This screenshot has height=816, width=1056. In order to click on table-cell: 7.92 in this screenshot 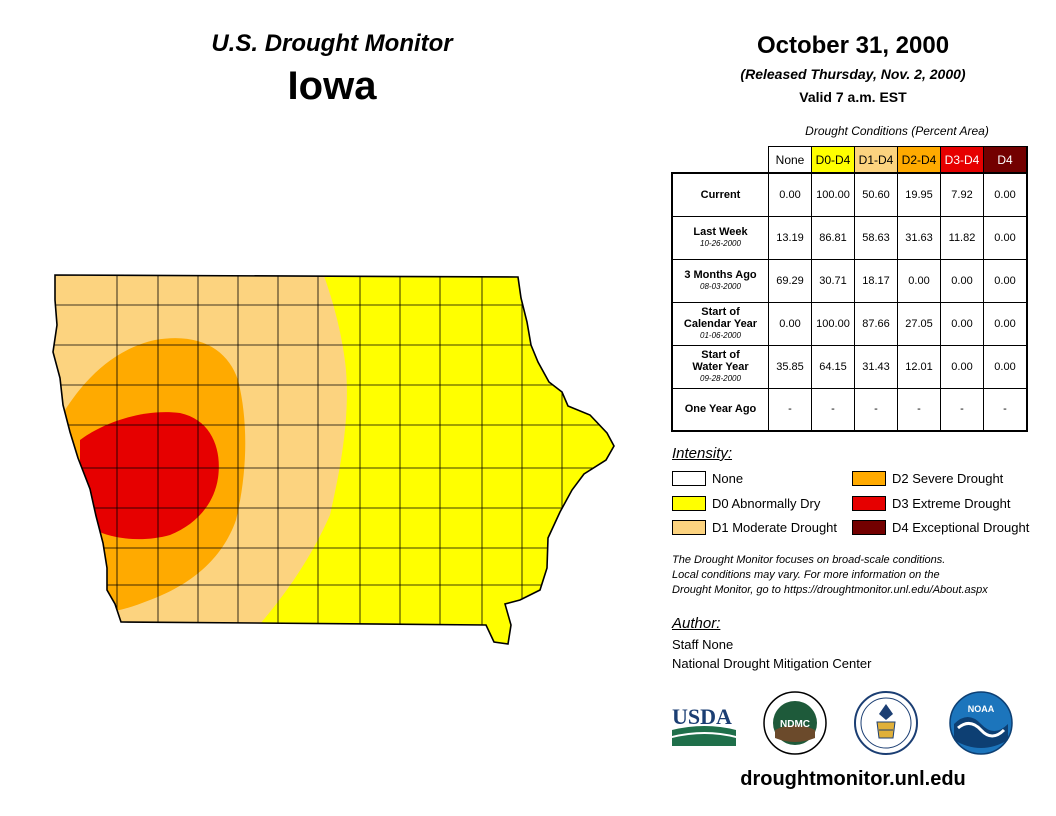, I will do `click(962, 194)`.